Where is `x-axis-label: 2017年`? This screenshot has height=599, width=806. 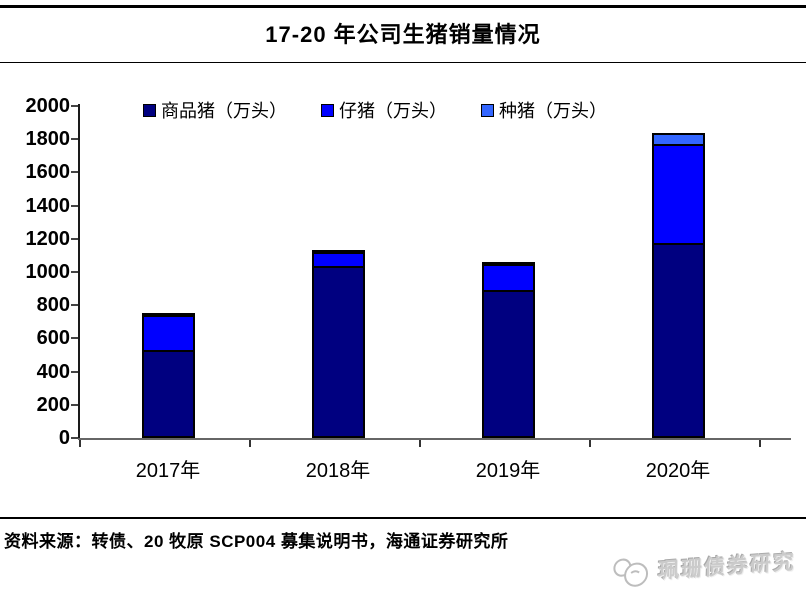
x-axis-label: 2017年 is located at coordinates (168, 471).